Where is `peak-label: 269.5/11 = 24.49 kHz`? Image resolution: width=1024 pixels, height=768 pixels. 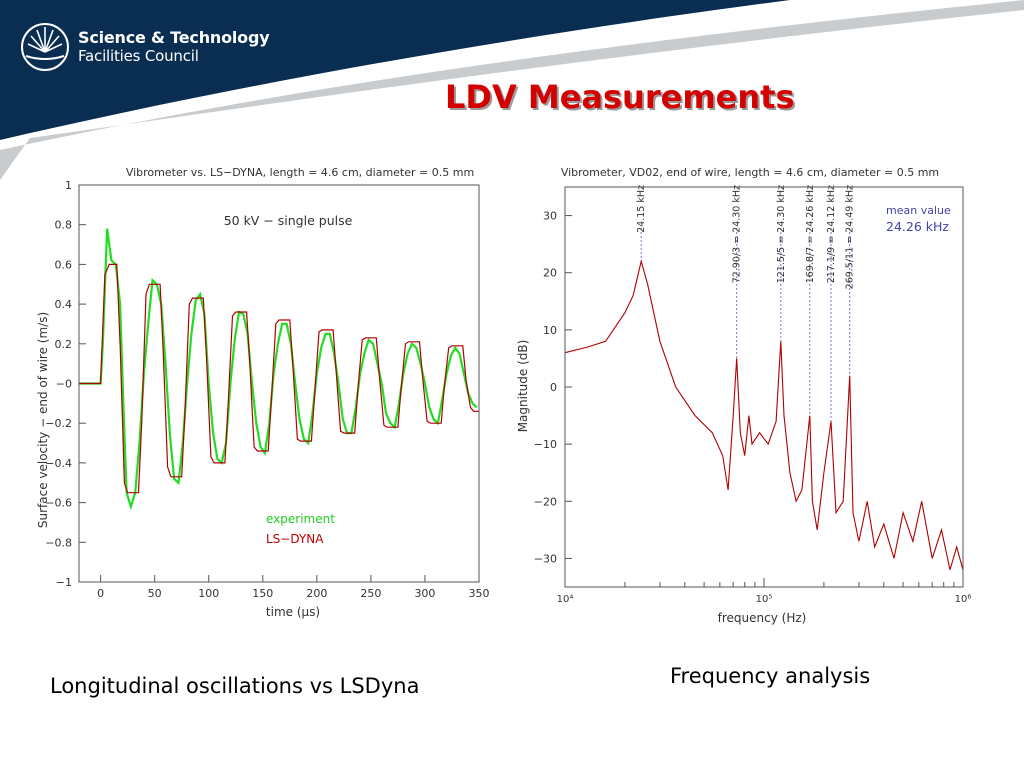 peak-label: 269.5/11 = 24.49 kHz is located at coordinates (850, 237).